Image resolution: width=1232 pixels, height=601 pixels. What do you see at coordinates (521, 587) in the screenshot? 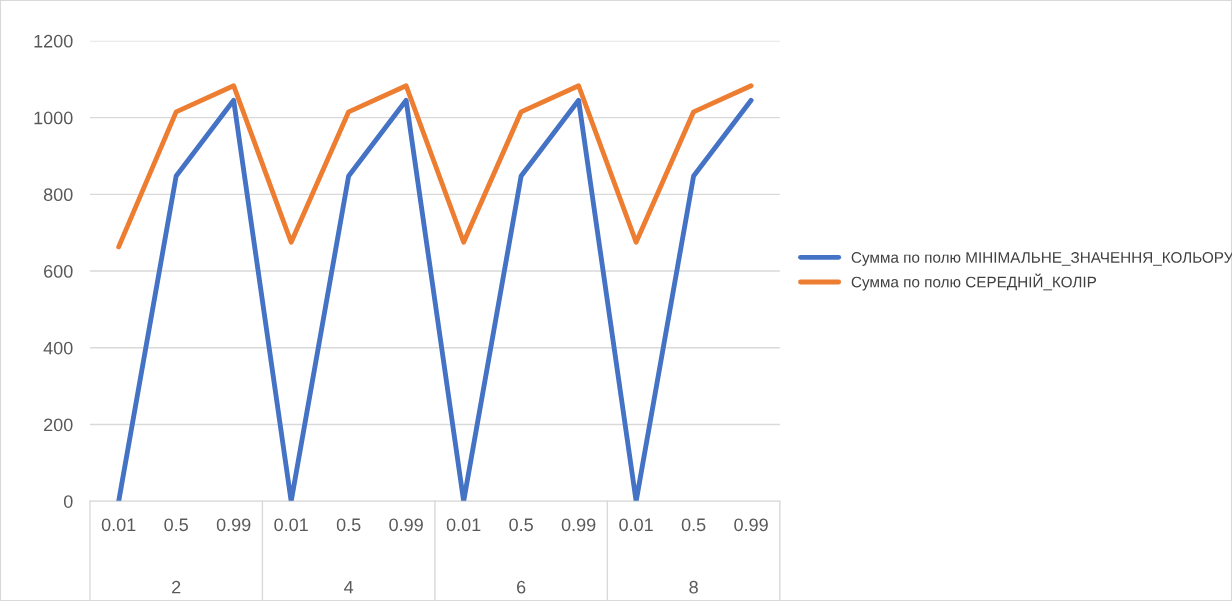
I see `text: 6` at bounding box center [521, 587].